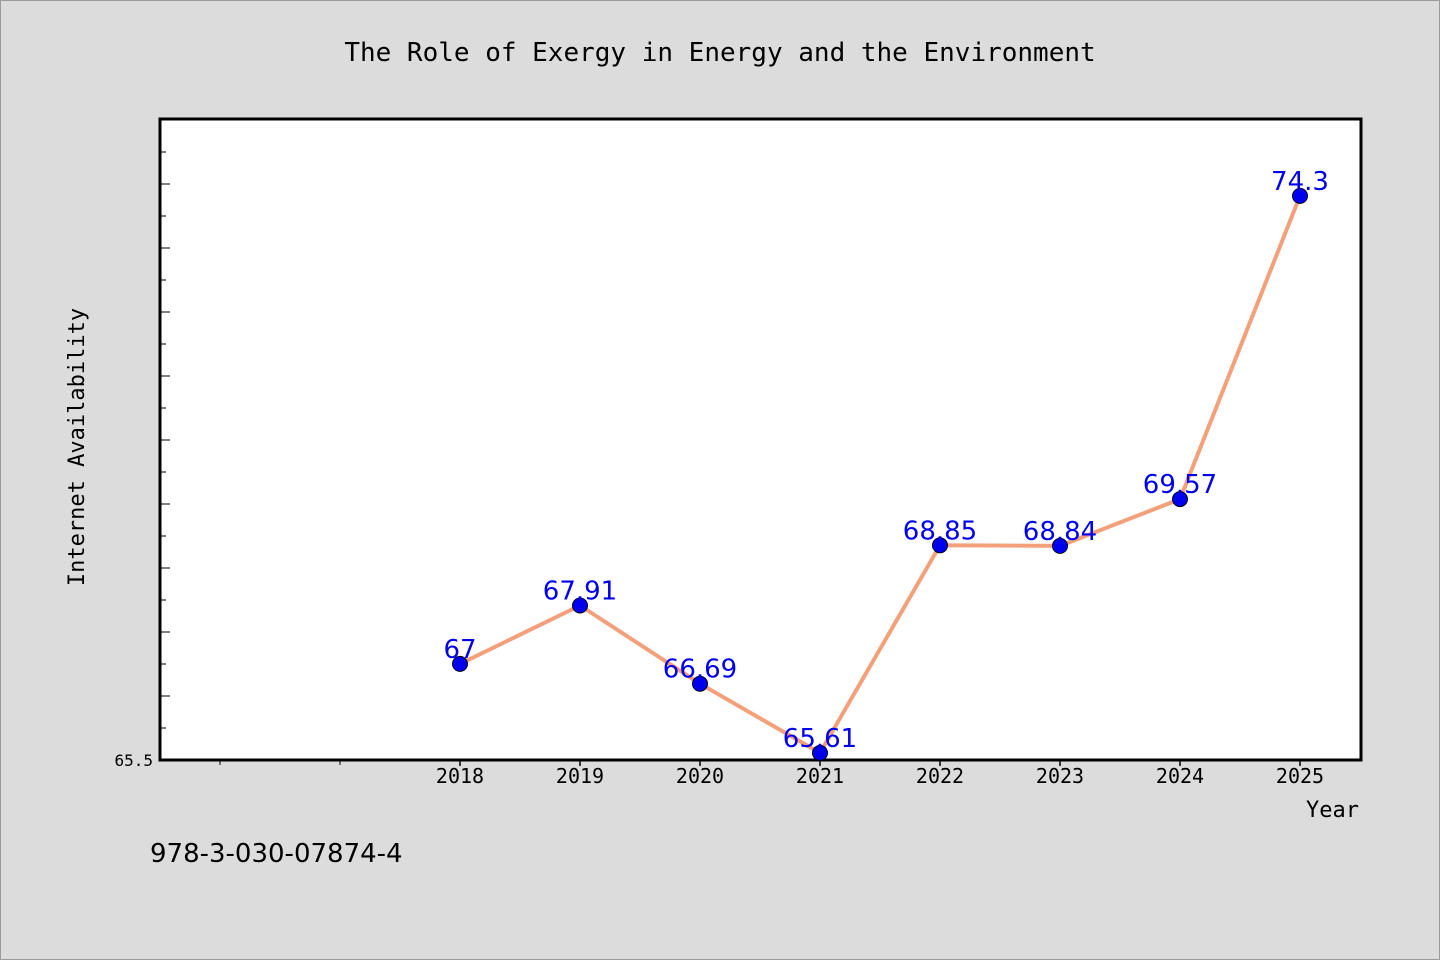  What do you see at coordinates (1332, 810) in the screenshot?
I see `x-axis-label: Year` at bounding box center [1332, 810].